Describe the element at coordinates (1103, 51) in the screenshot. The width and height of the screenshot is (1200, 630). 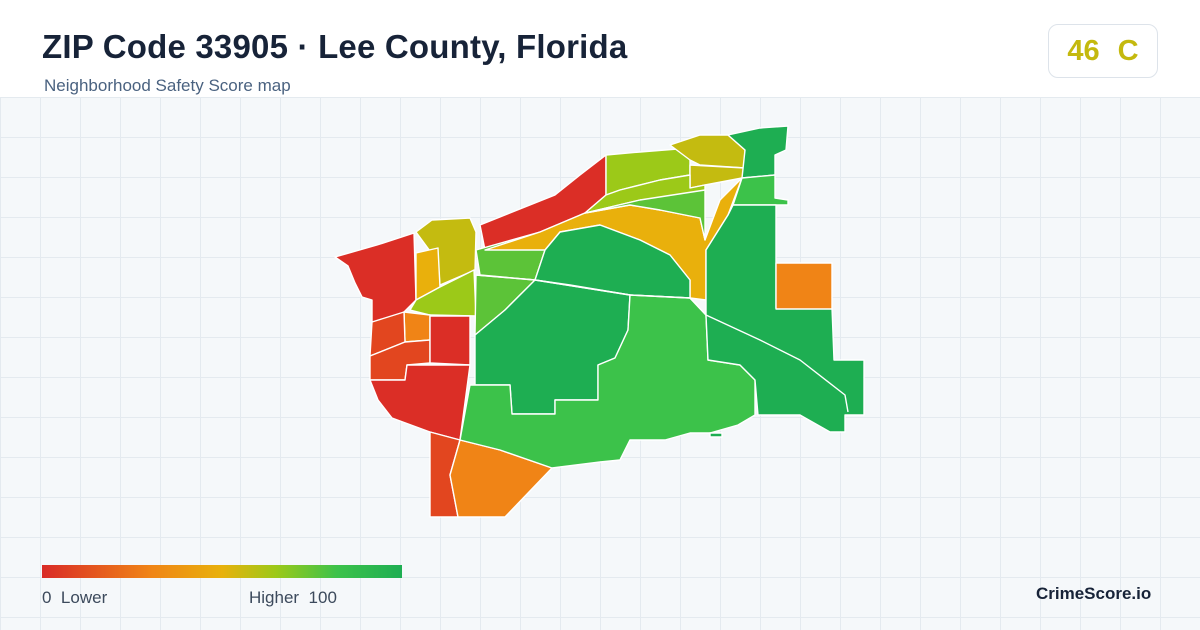
I see `safety-score-badge: 46 C` at that location.